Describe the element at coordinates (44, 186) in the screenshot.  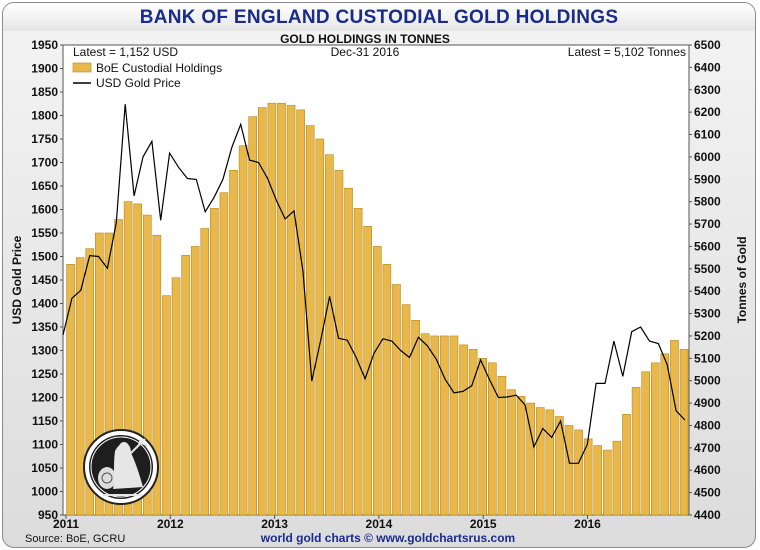
I see `left-tick-label: 1650` at that location.